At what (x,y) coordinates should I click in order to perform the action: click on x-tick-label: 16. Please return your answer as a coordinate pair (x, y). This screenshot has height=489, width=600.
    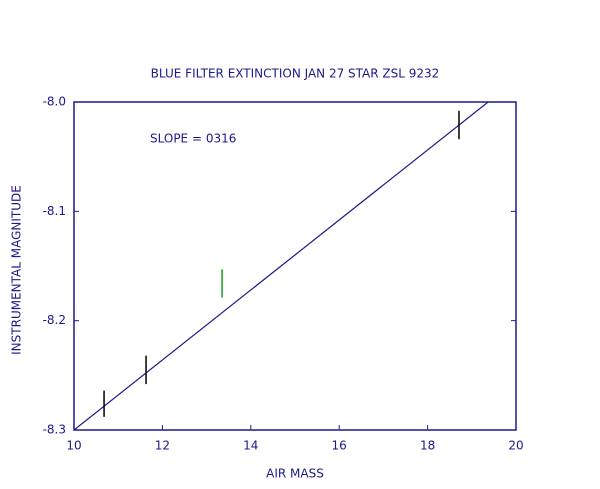
    Looking at the image, I should click on (339, 446).